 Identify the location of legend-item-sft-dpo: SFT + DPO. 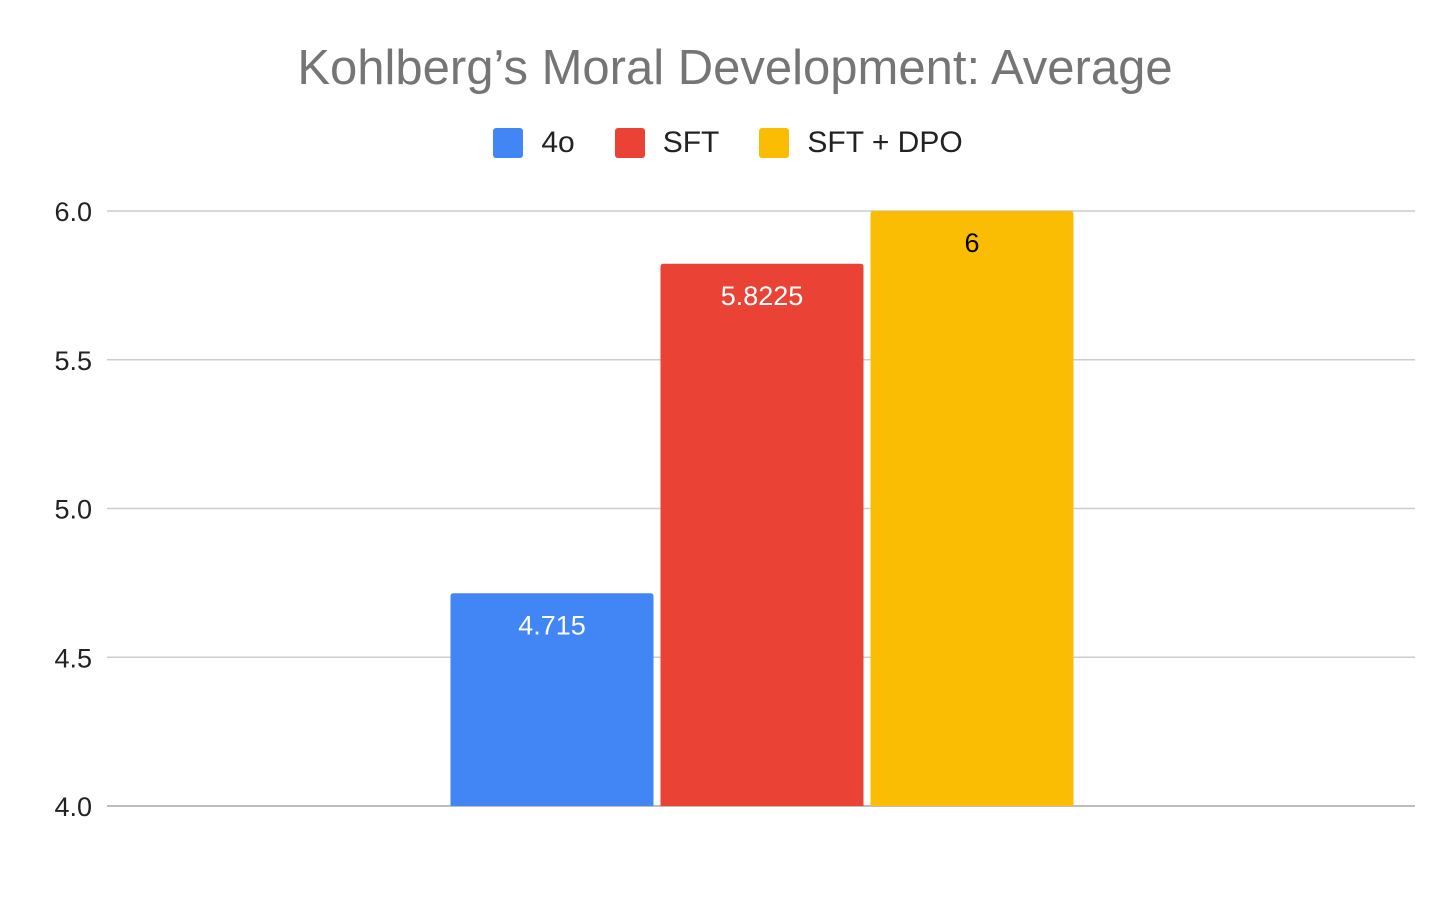
(861, 143).